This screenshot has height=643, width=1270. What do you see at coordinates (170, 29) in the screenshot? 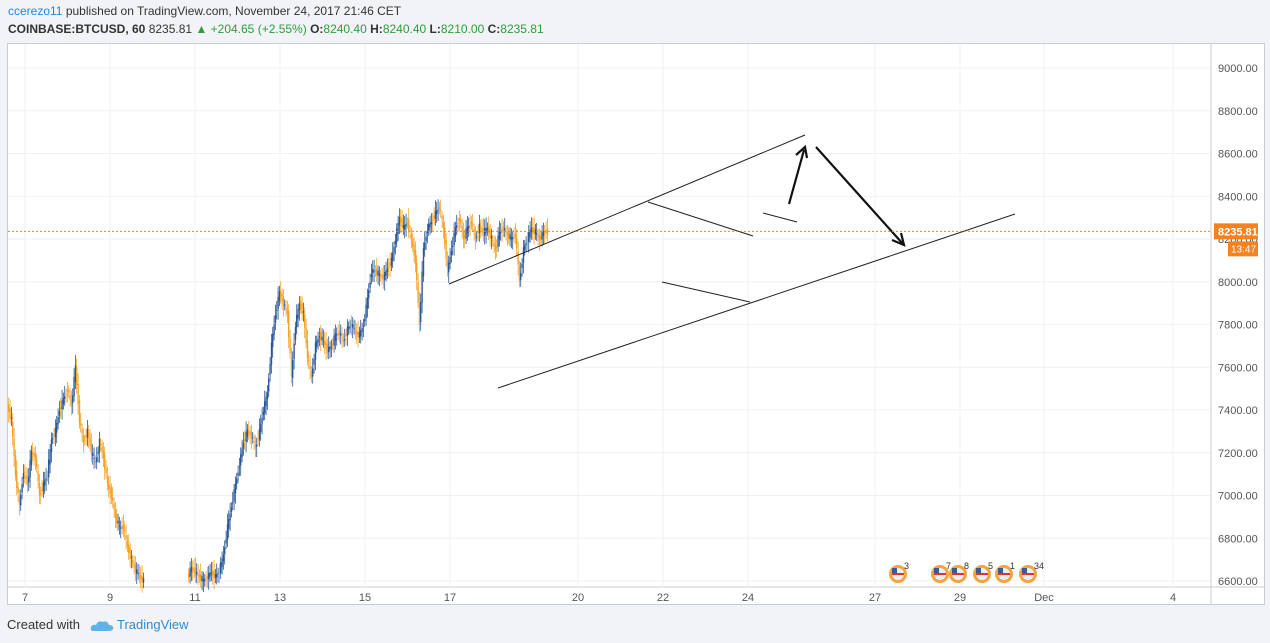
I see `last-price: 8235.81` at bounding box center [170, 29].